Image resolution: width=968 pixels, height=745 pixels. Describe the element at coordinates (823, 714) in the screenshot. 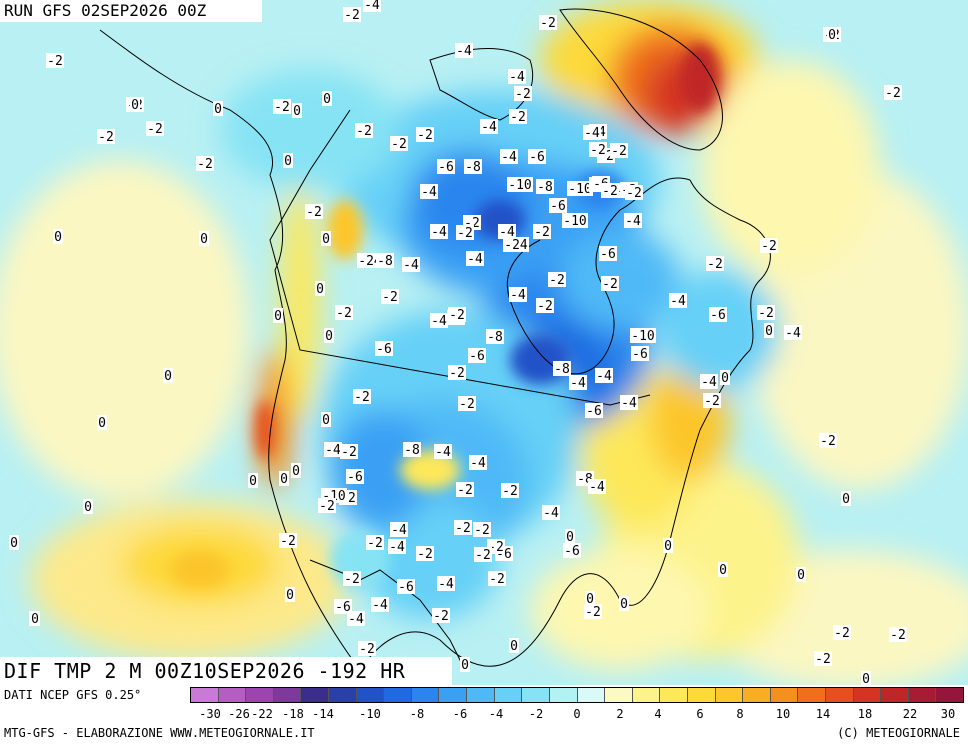

I see `color-scale-tick: 14` at that location.